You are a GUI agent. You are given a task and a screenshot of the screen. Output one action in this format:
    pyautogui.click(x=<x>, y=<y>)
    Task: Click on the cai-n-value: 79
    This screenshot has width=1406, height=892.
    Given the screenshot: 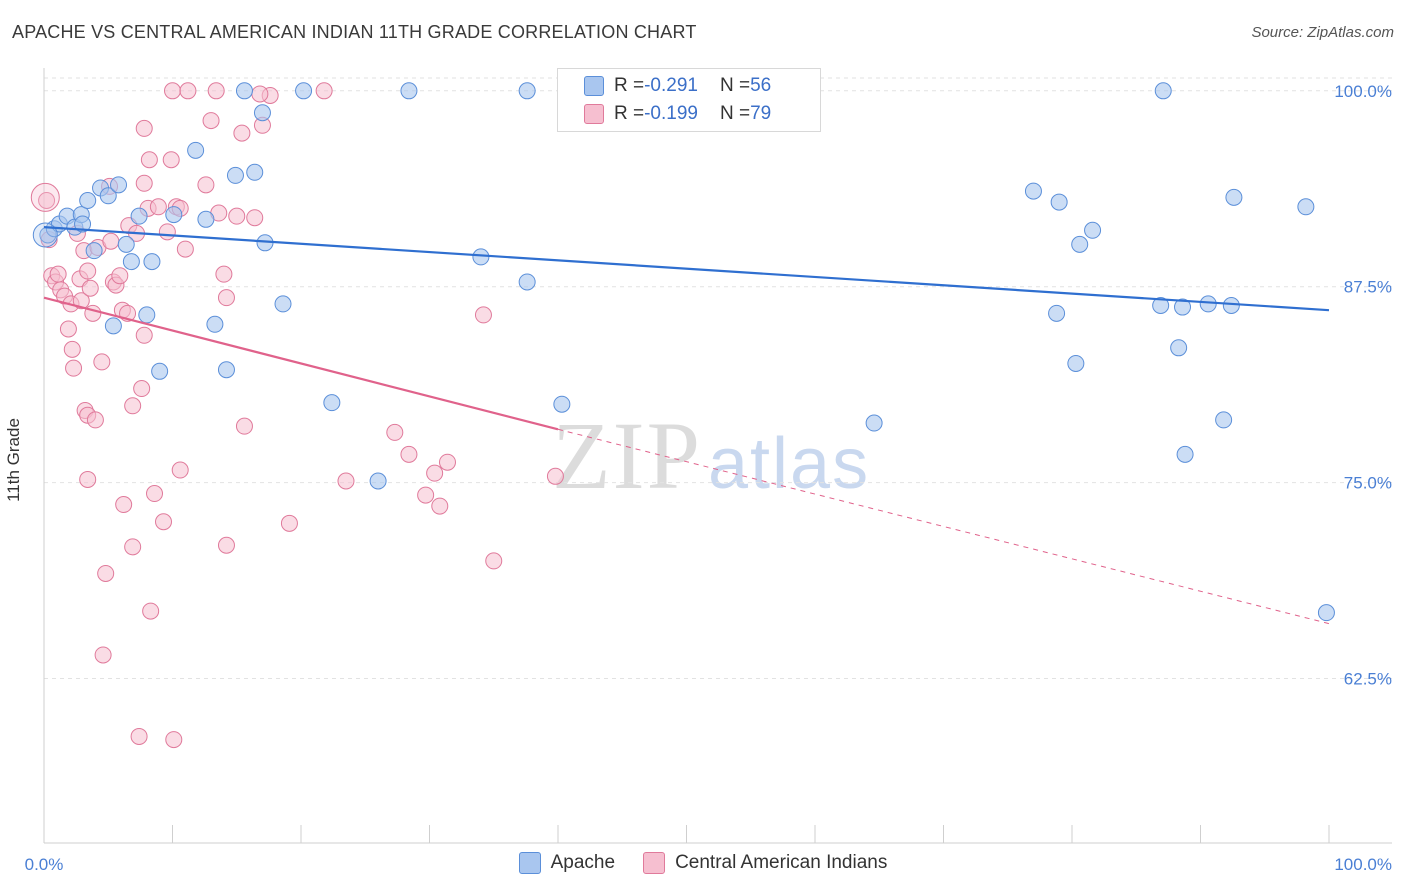 What is the action you would take?
    pyautogui.click(x=761, y=113)
    